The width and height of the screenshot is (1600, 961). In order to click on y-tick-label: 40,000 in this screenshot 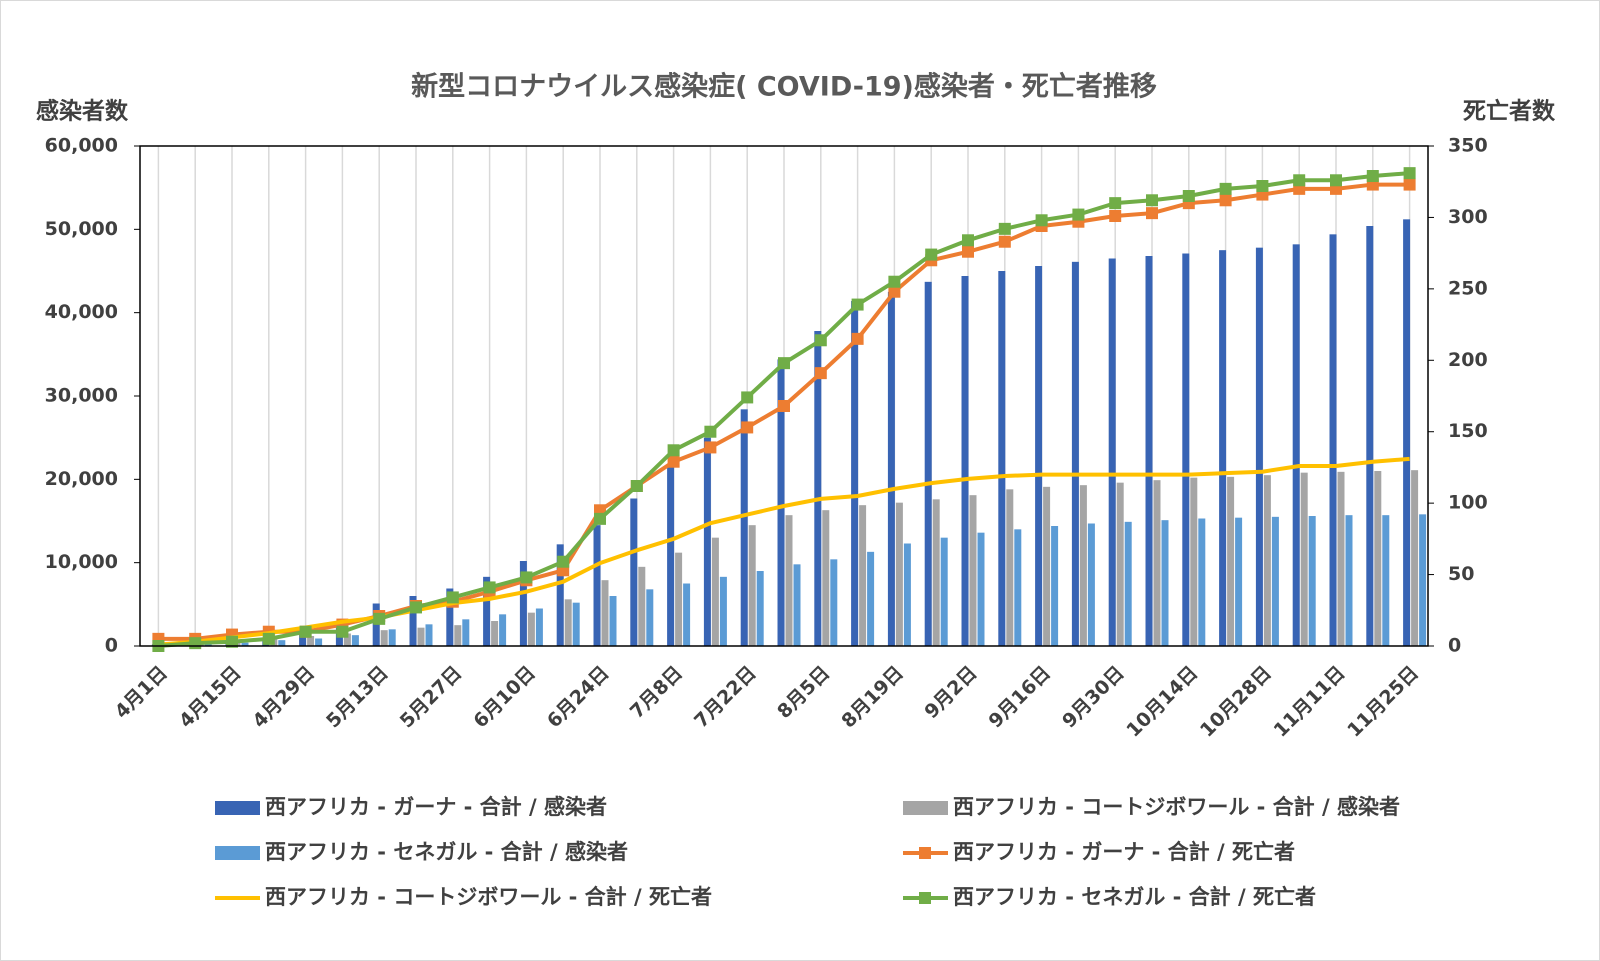, I will do `click(81, 312)`.